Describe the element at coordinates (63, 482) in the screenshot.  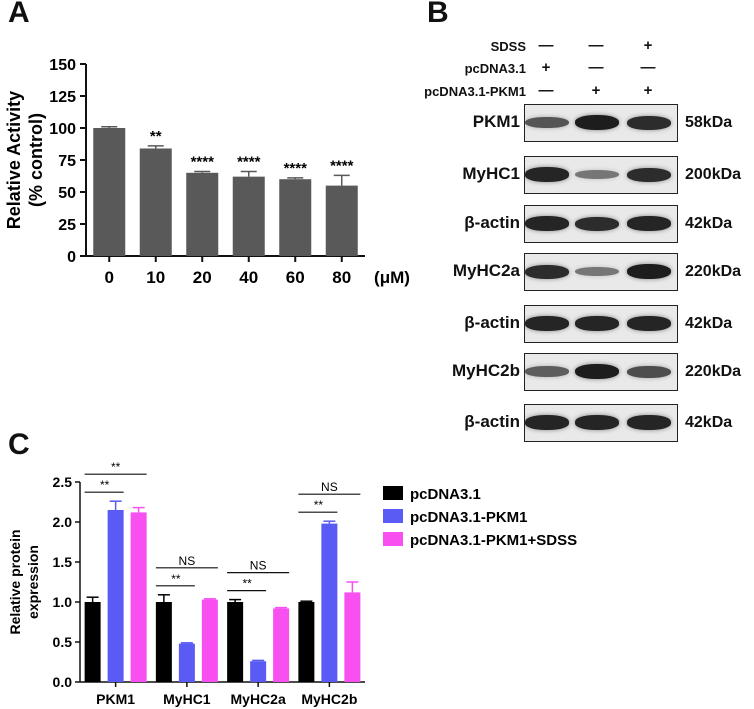
I see `y-tick-label: 2.5` at that location.